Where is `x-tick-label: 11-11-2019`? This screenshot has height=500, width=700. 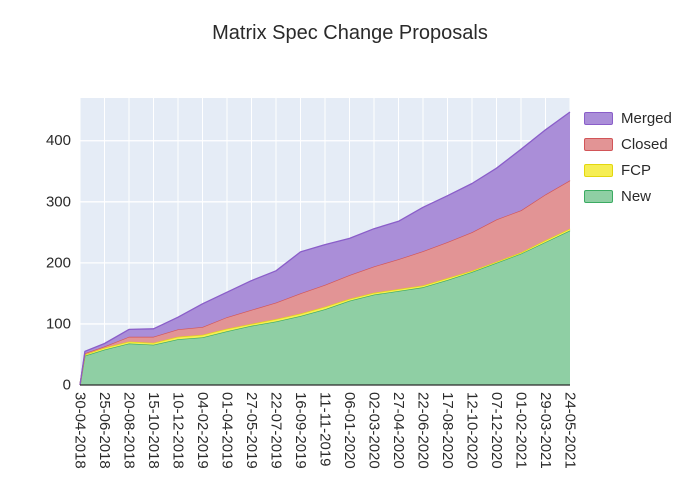
x-tick-label: 11-11-2019 is located at coordinates (325, 429).